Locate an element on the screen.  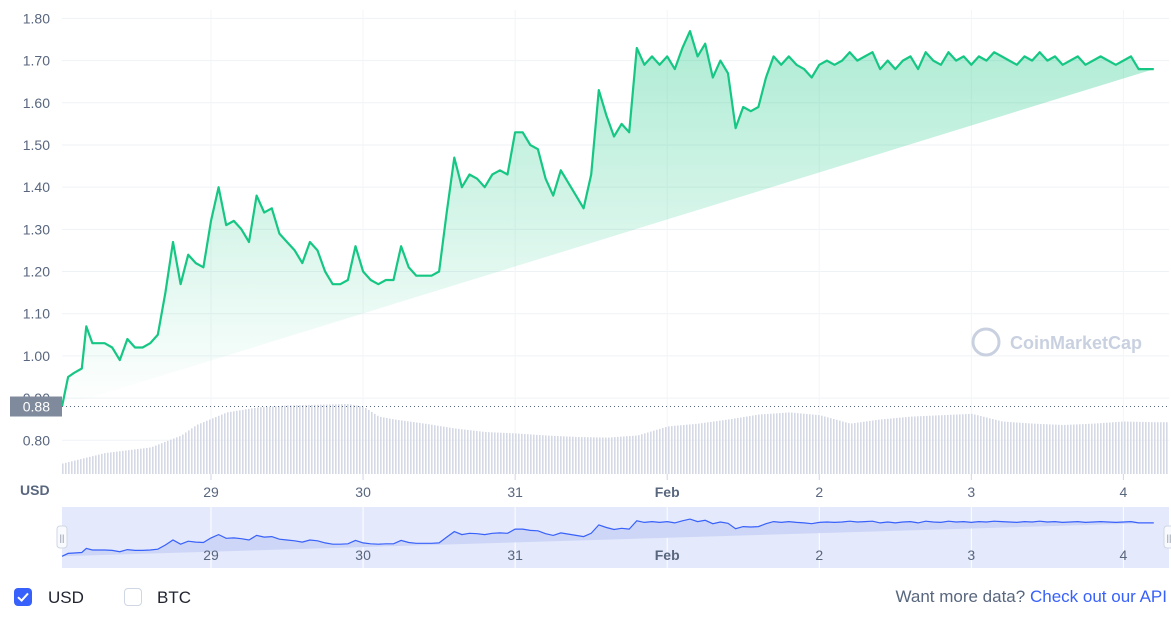
navigator-left-handle is located at coordinates (62, 537).